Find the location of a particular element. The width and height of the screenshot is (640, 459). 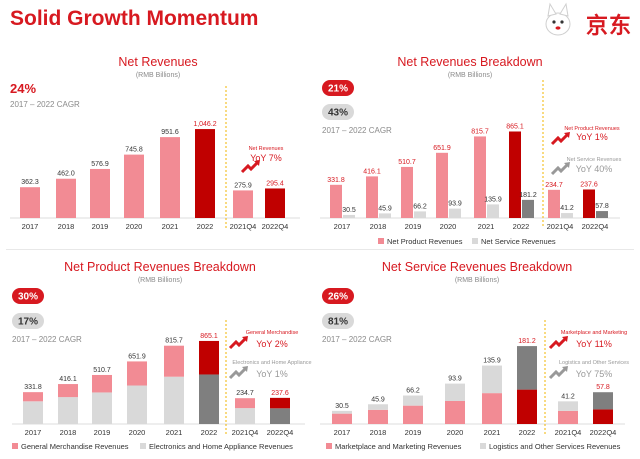

jd-dog-mascot-icon is located at coordinates (558, 19).